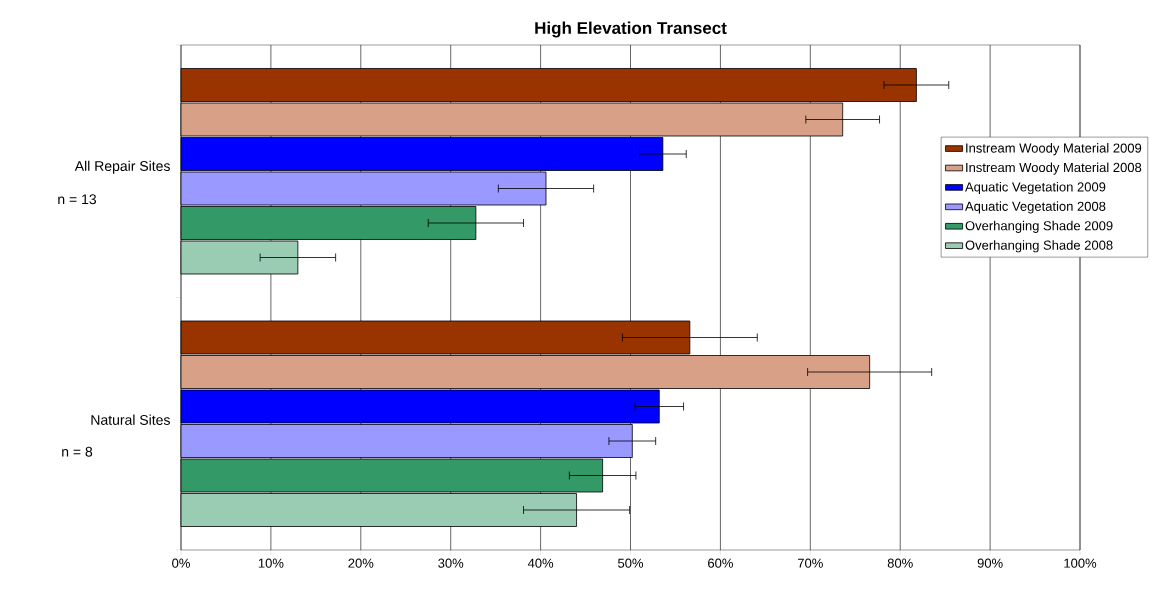 This screenshot has width=1150, height=594. What do you see at coordinates (900, 563) in the screenshot?
I see `x-tick-label: 80%` at bounding box center [900, 563].